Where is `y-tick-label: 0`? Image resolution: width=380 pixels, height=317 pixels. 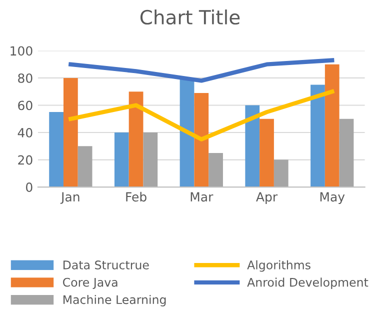 y-tick-label: 0 is located at coordinates (29, 187).